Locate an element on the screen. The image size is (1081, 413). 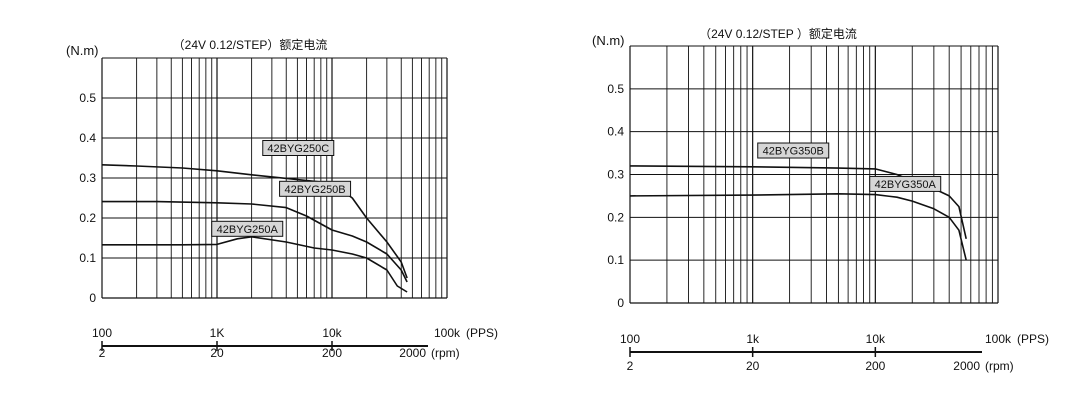
x-tick-label: 1K is located at coordinates (217, 333).